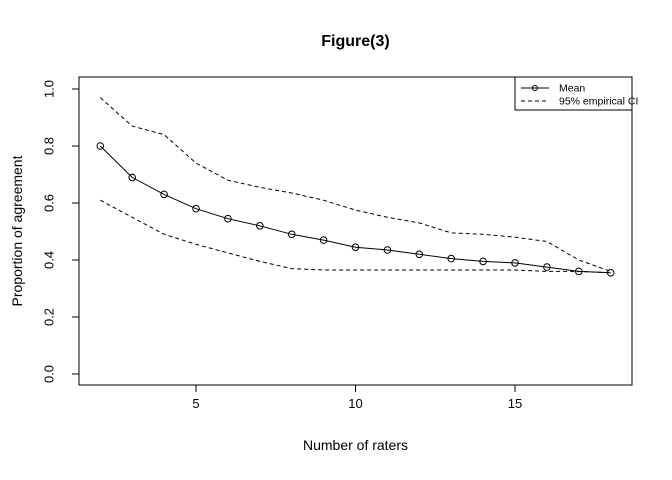 This screenshot has height=480, width=672. Describe the element at coordinates (49, 203) in the screenshot. I see `y-tick-label: 0.6` at that location.